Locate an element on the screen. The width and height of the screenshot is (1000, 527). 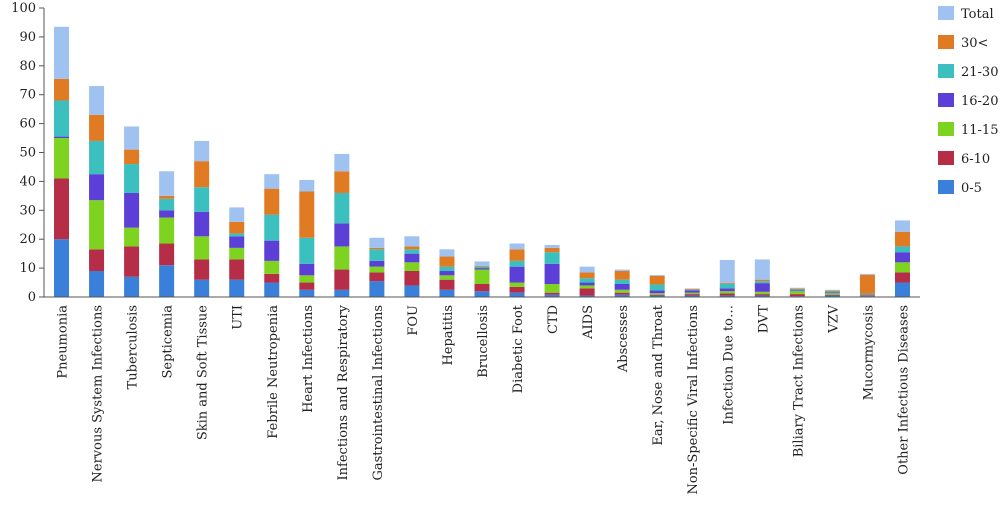
x-tick-label: DVT is located at coordinates (763, 319).